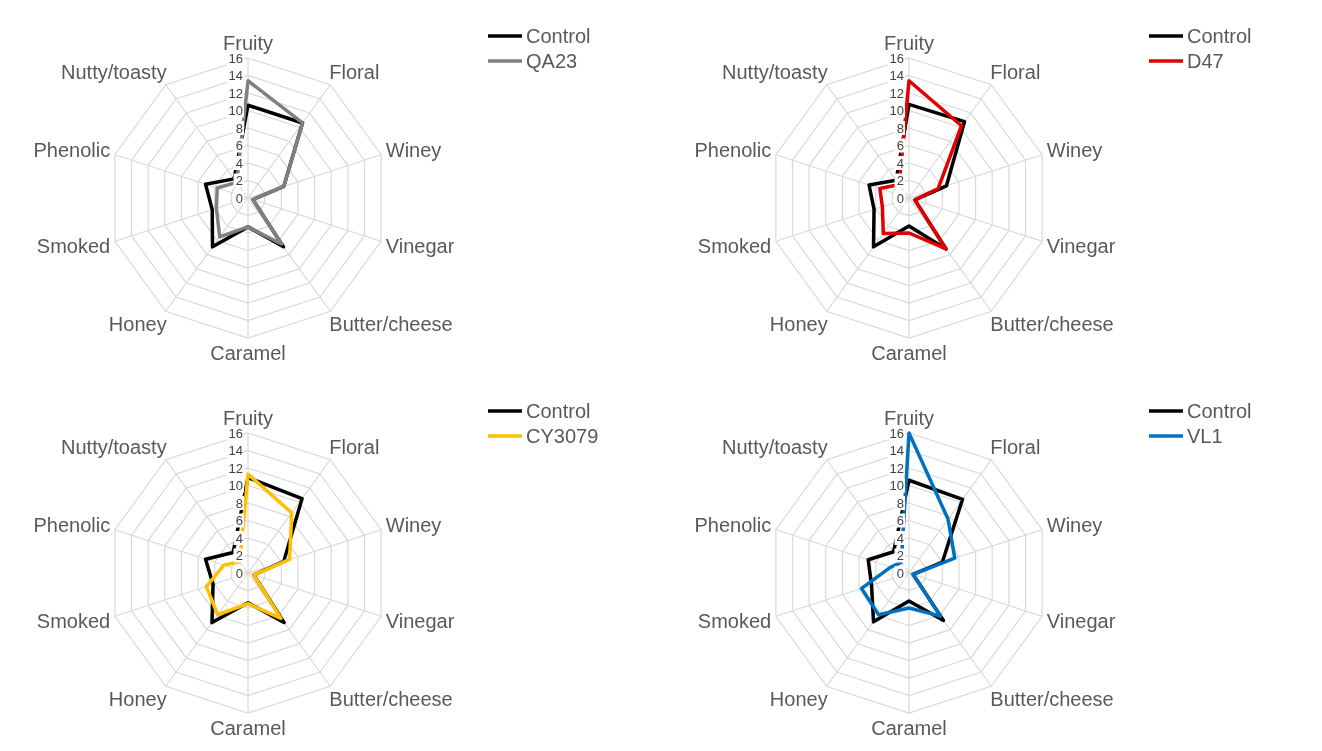  What do you see at coordinates (1205, 61) in the screenshot?
I see `legend-label: D47` at bounding box center [1205, 61].